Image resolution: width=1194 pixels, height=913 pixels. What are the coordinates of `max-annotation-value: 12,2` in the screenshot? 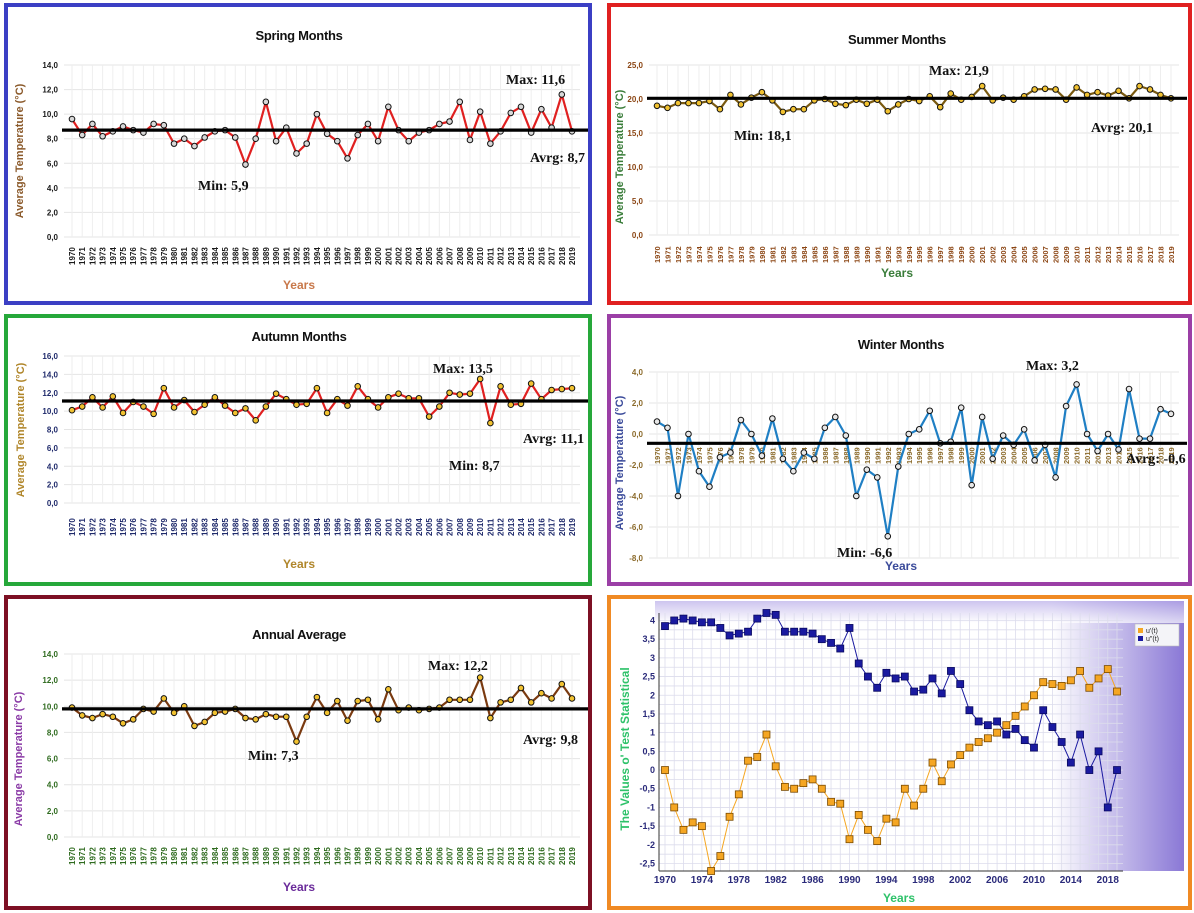 It's located at (475, 666).